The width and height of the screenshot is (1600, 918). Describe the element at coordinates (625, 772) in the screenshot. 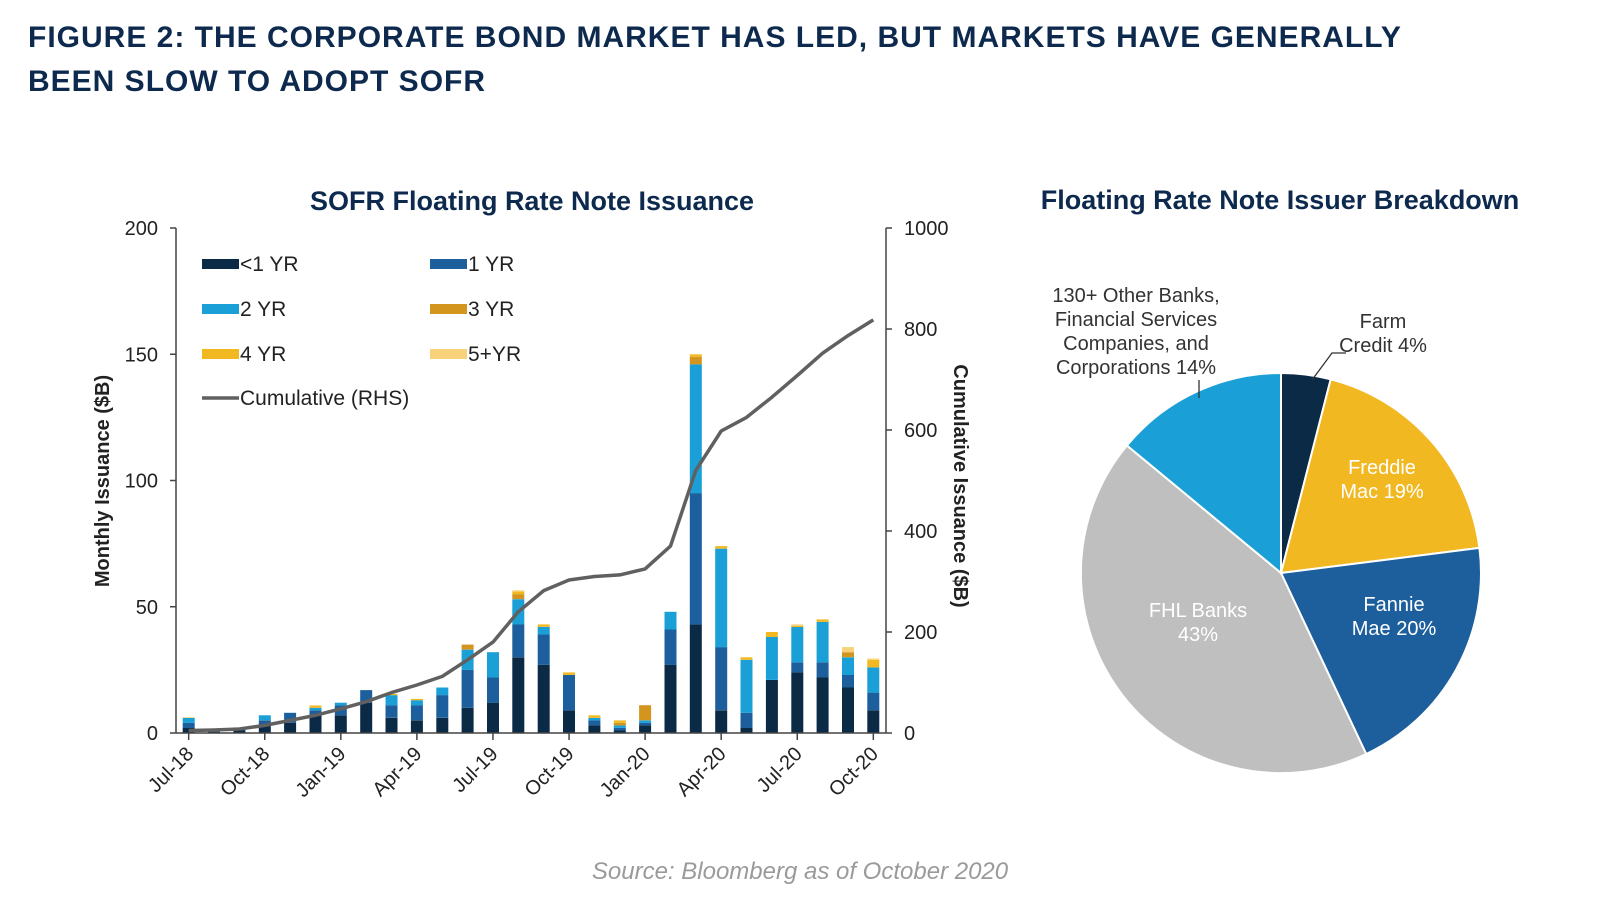

I see `x-tick-label: Jan-20` at that location.